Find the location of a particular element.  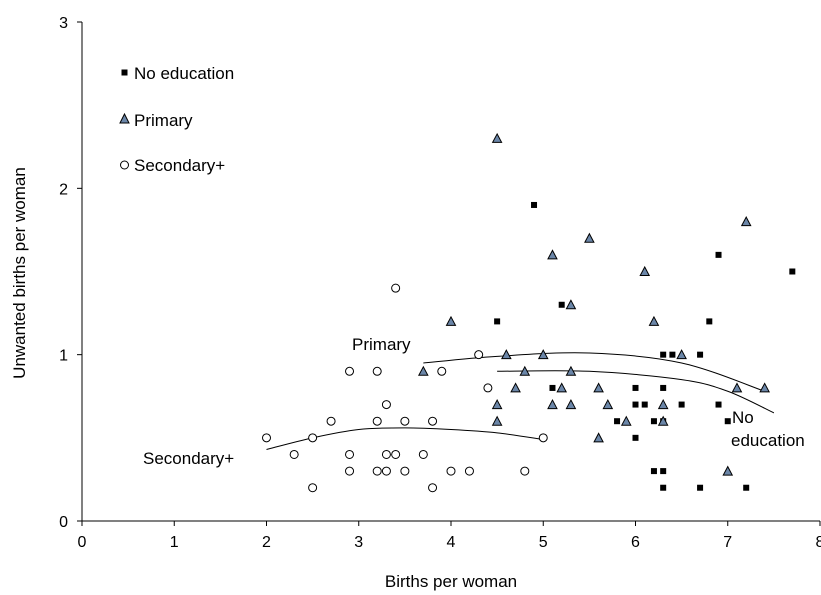

trend-curve-no-education is located at coordinates (636, 392).